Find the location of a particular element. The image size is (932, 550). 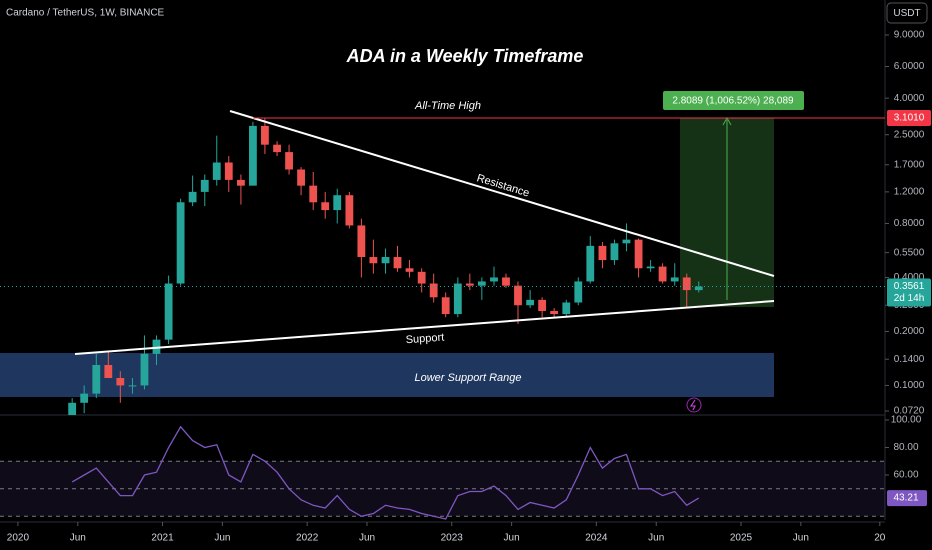

last-price-box is located at coordinates (909, 292).